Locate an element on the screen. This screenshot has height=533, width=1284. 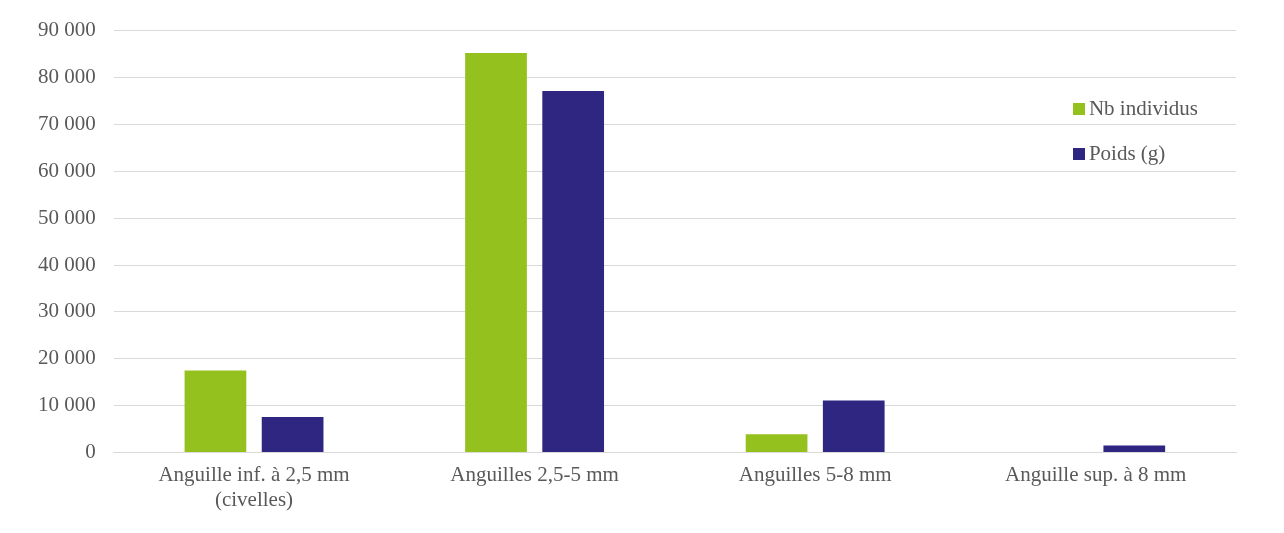
y-tick-label: 0 is located at coordinates (90, 451).